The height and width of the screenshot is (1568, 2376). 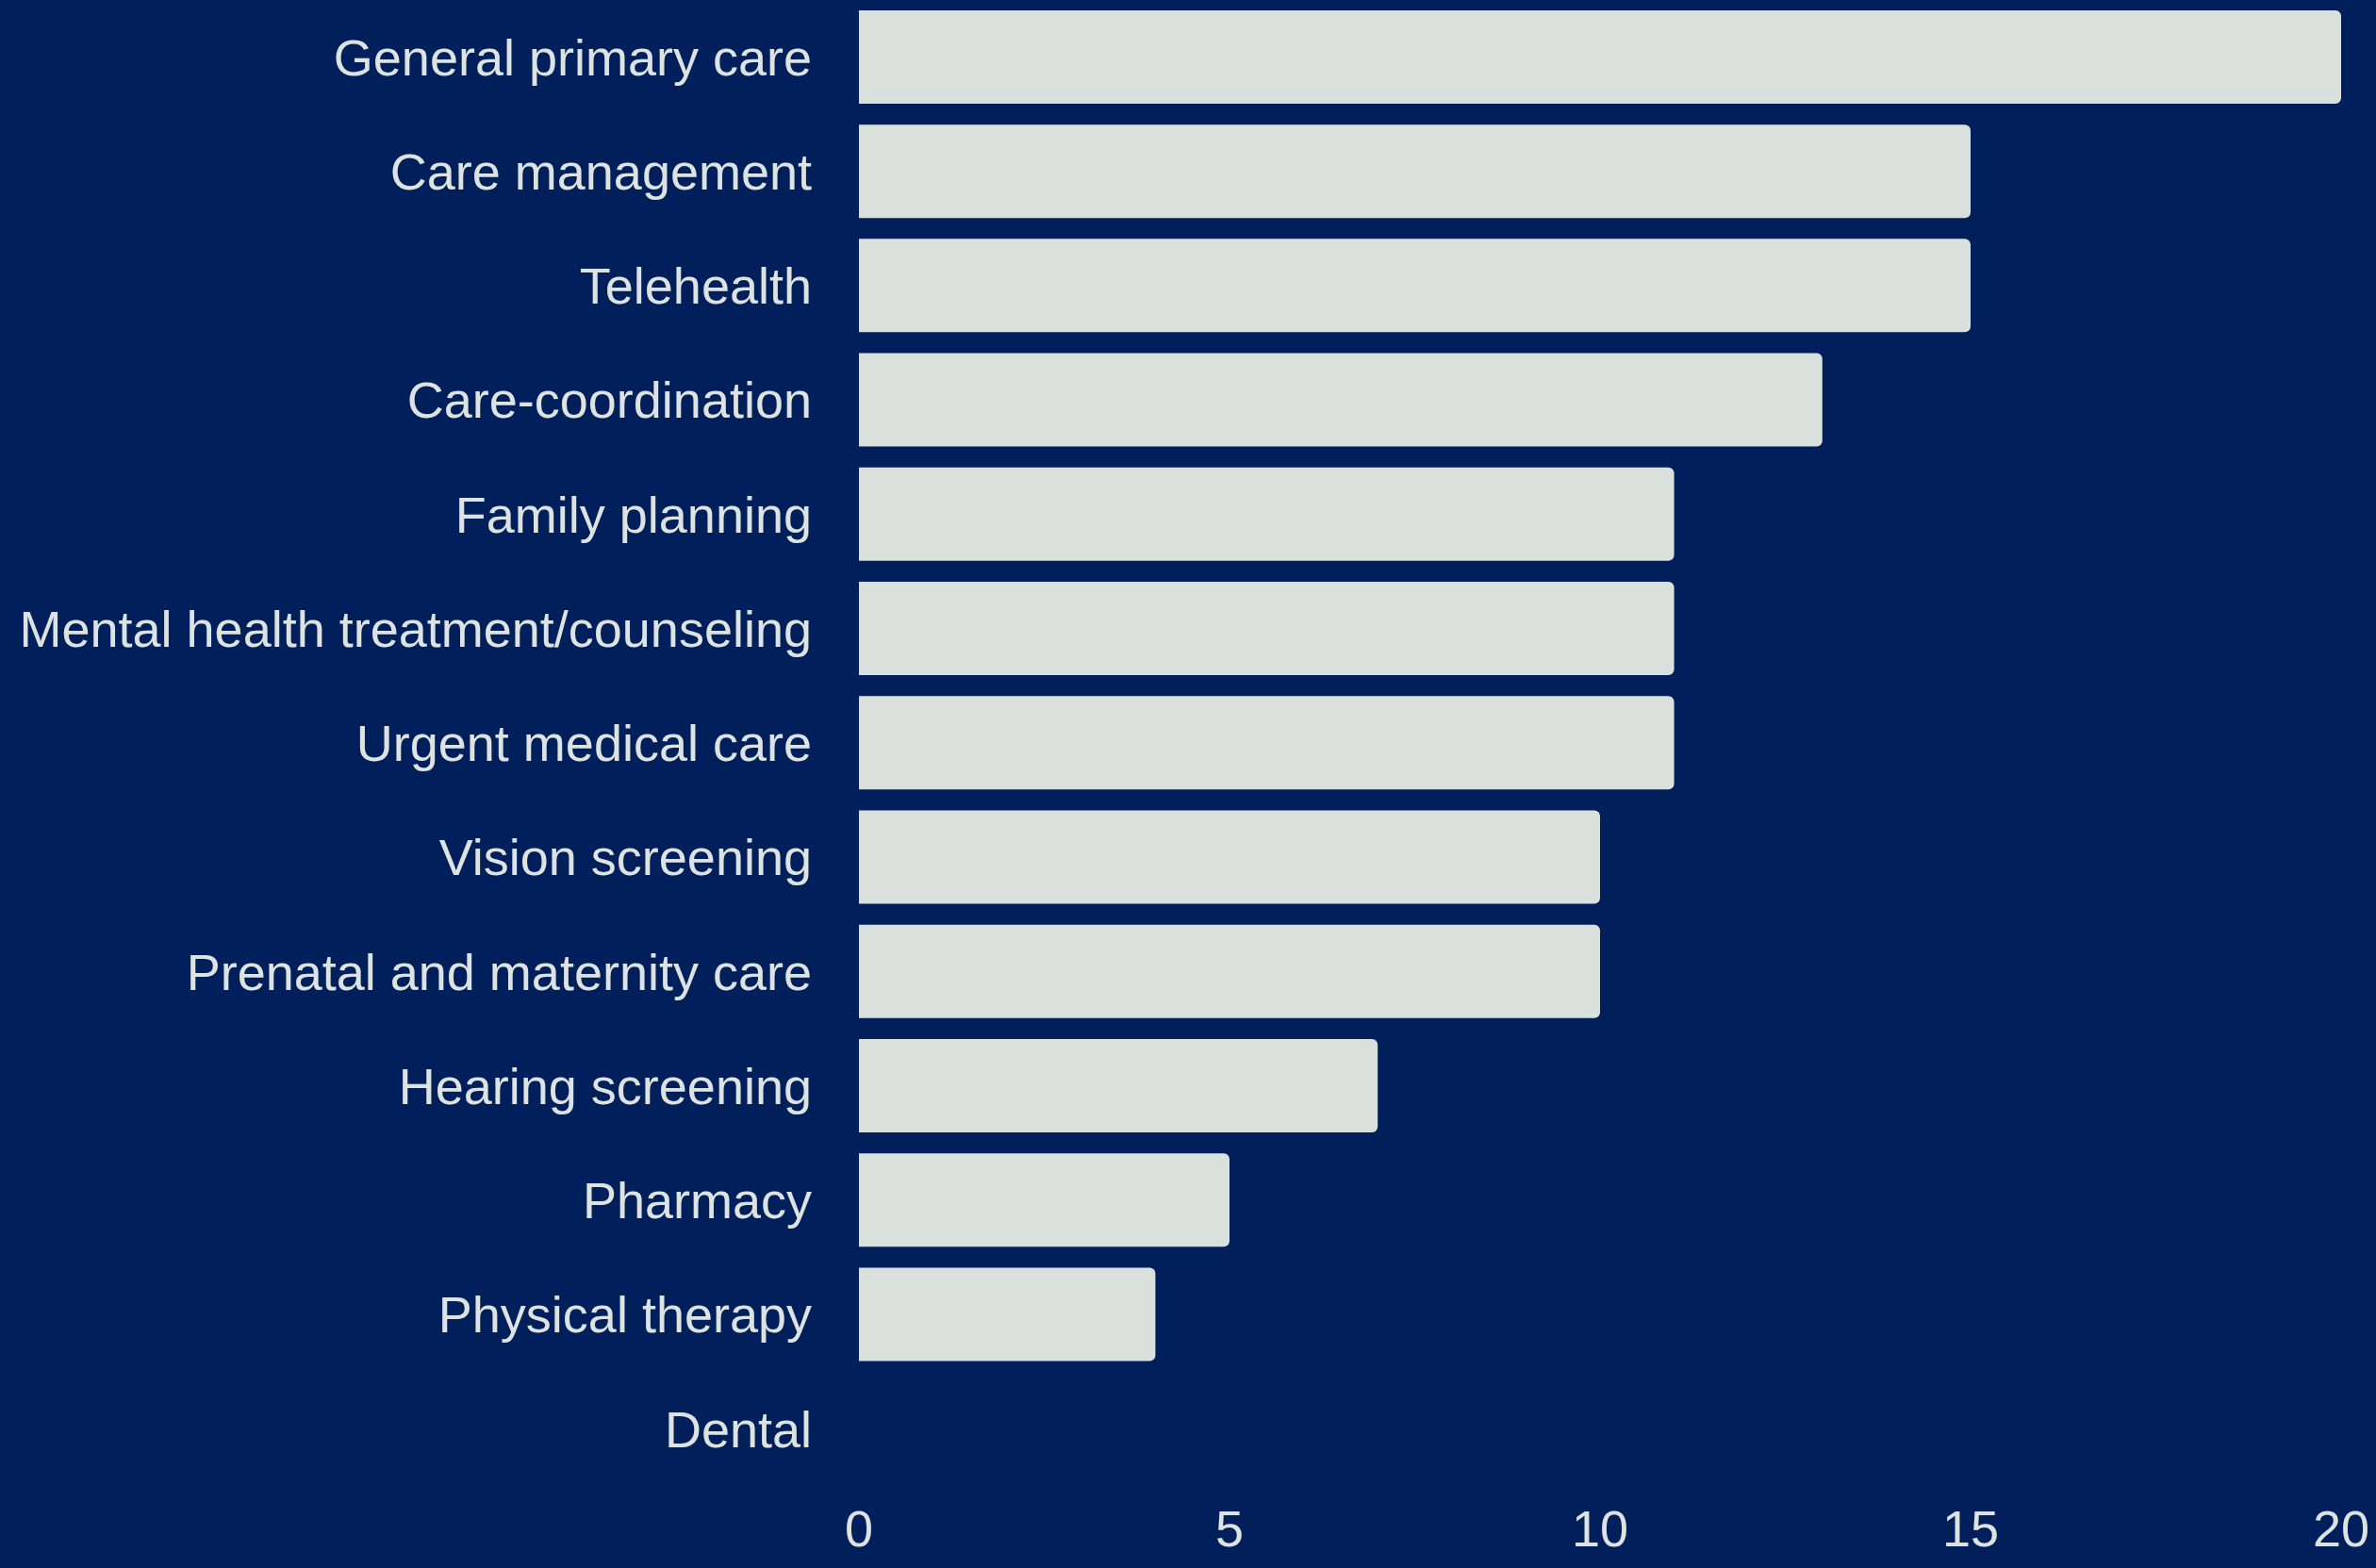 What do you see at coordinates (1970, 1529) in the screenshot?
I see `x-tick-label: 15` at bounding box center [1970, 1529].